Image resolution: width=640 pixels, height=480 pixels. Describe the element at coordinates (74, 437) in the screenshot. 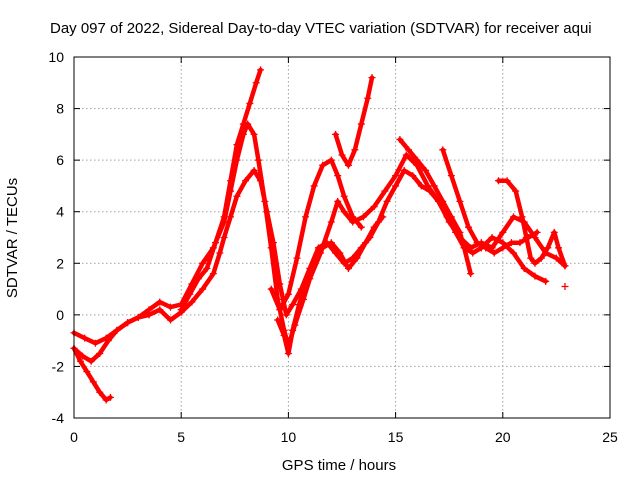

I see `x-tick-label: 0` at that location.